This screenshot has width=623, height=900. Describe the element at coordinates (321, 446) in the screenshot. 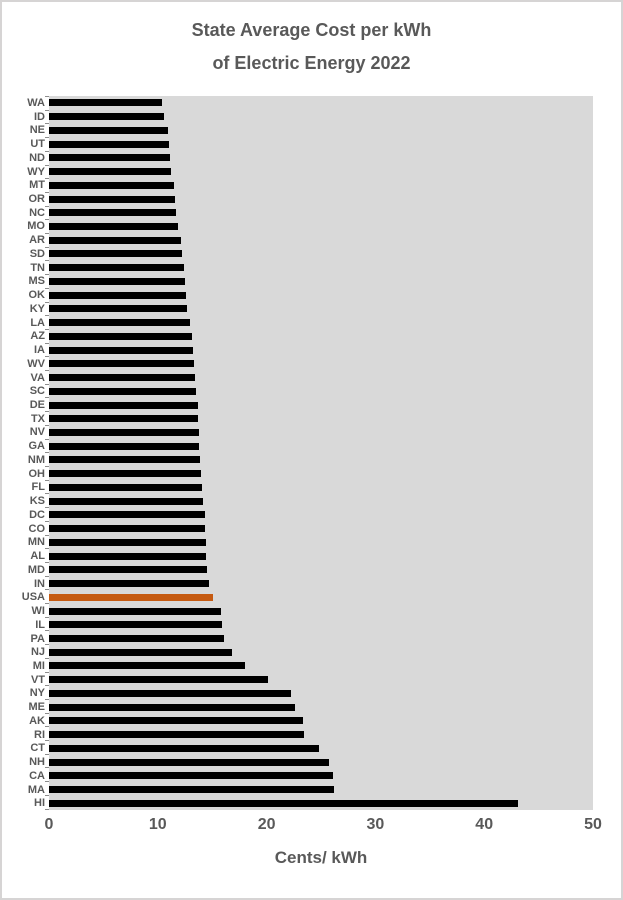

I see `bar-row-ga` at that location.